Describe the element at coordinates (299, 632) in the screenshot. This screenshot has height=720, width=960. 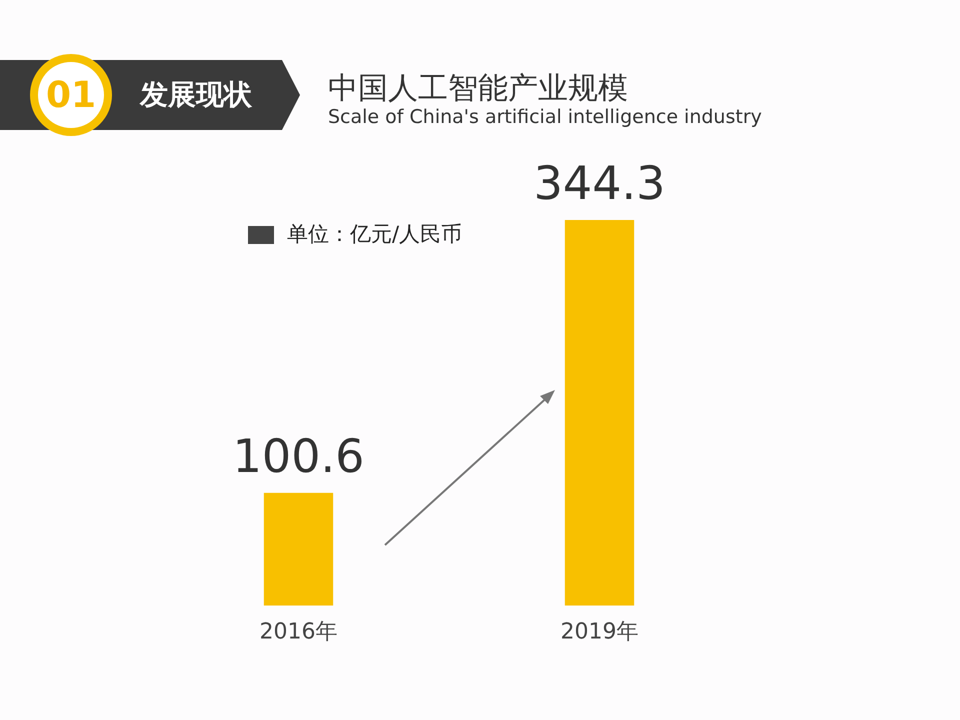
I see `x-tick-label: 2016年` at that location.